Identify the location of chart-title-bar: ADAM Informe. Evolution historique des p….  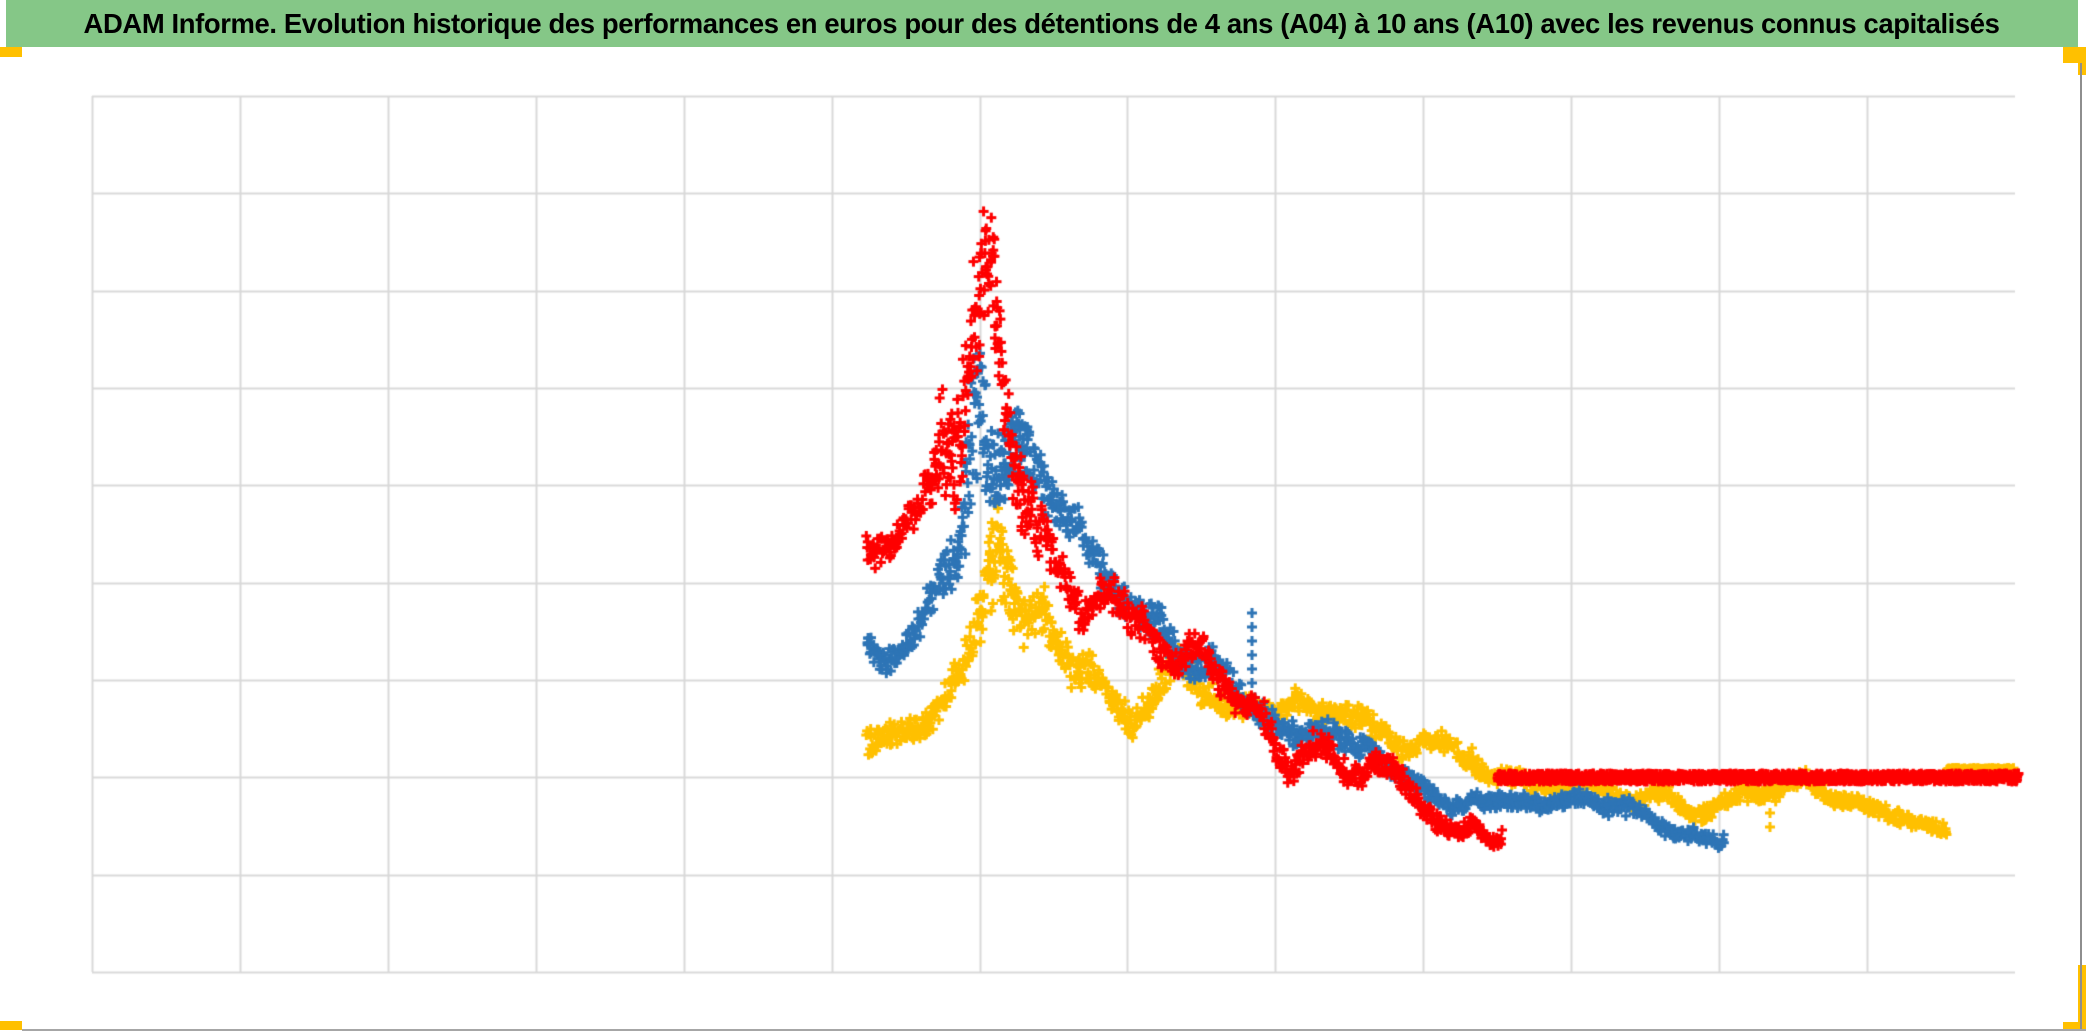
(1042, 23).